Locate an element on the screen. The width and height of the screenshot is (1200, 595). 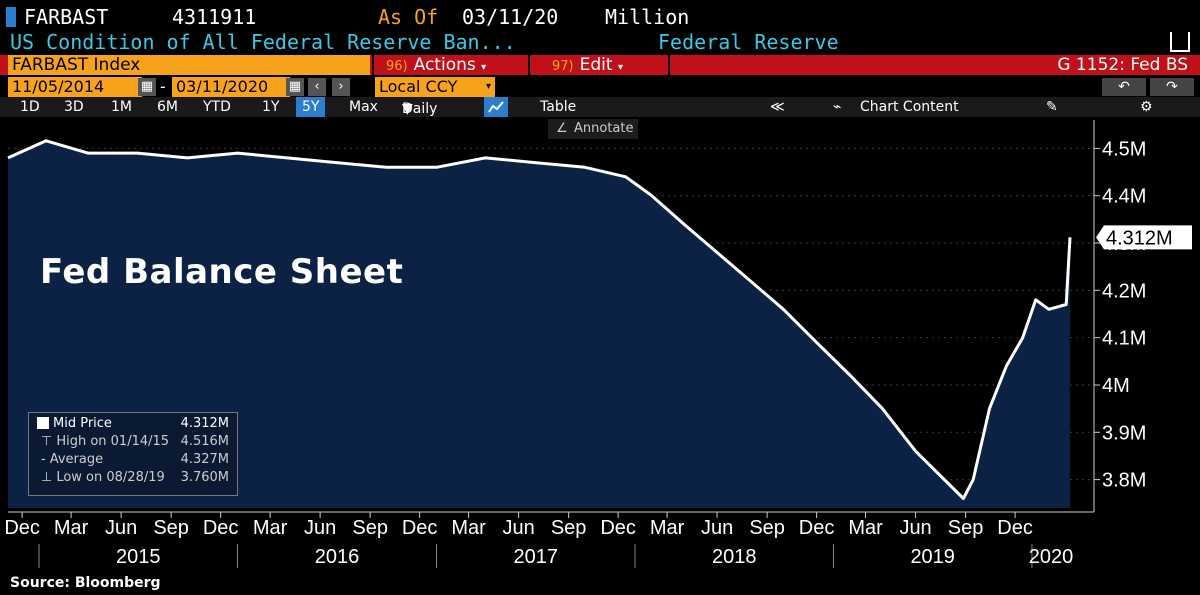
x-year-label: 2019 is located at coordinates (932, 557).